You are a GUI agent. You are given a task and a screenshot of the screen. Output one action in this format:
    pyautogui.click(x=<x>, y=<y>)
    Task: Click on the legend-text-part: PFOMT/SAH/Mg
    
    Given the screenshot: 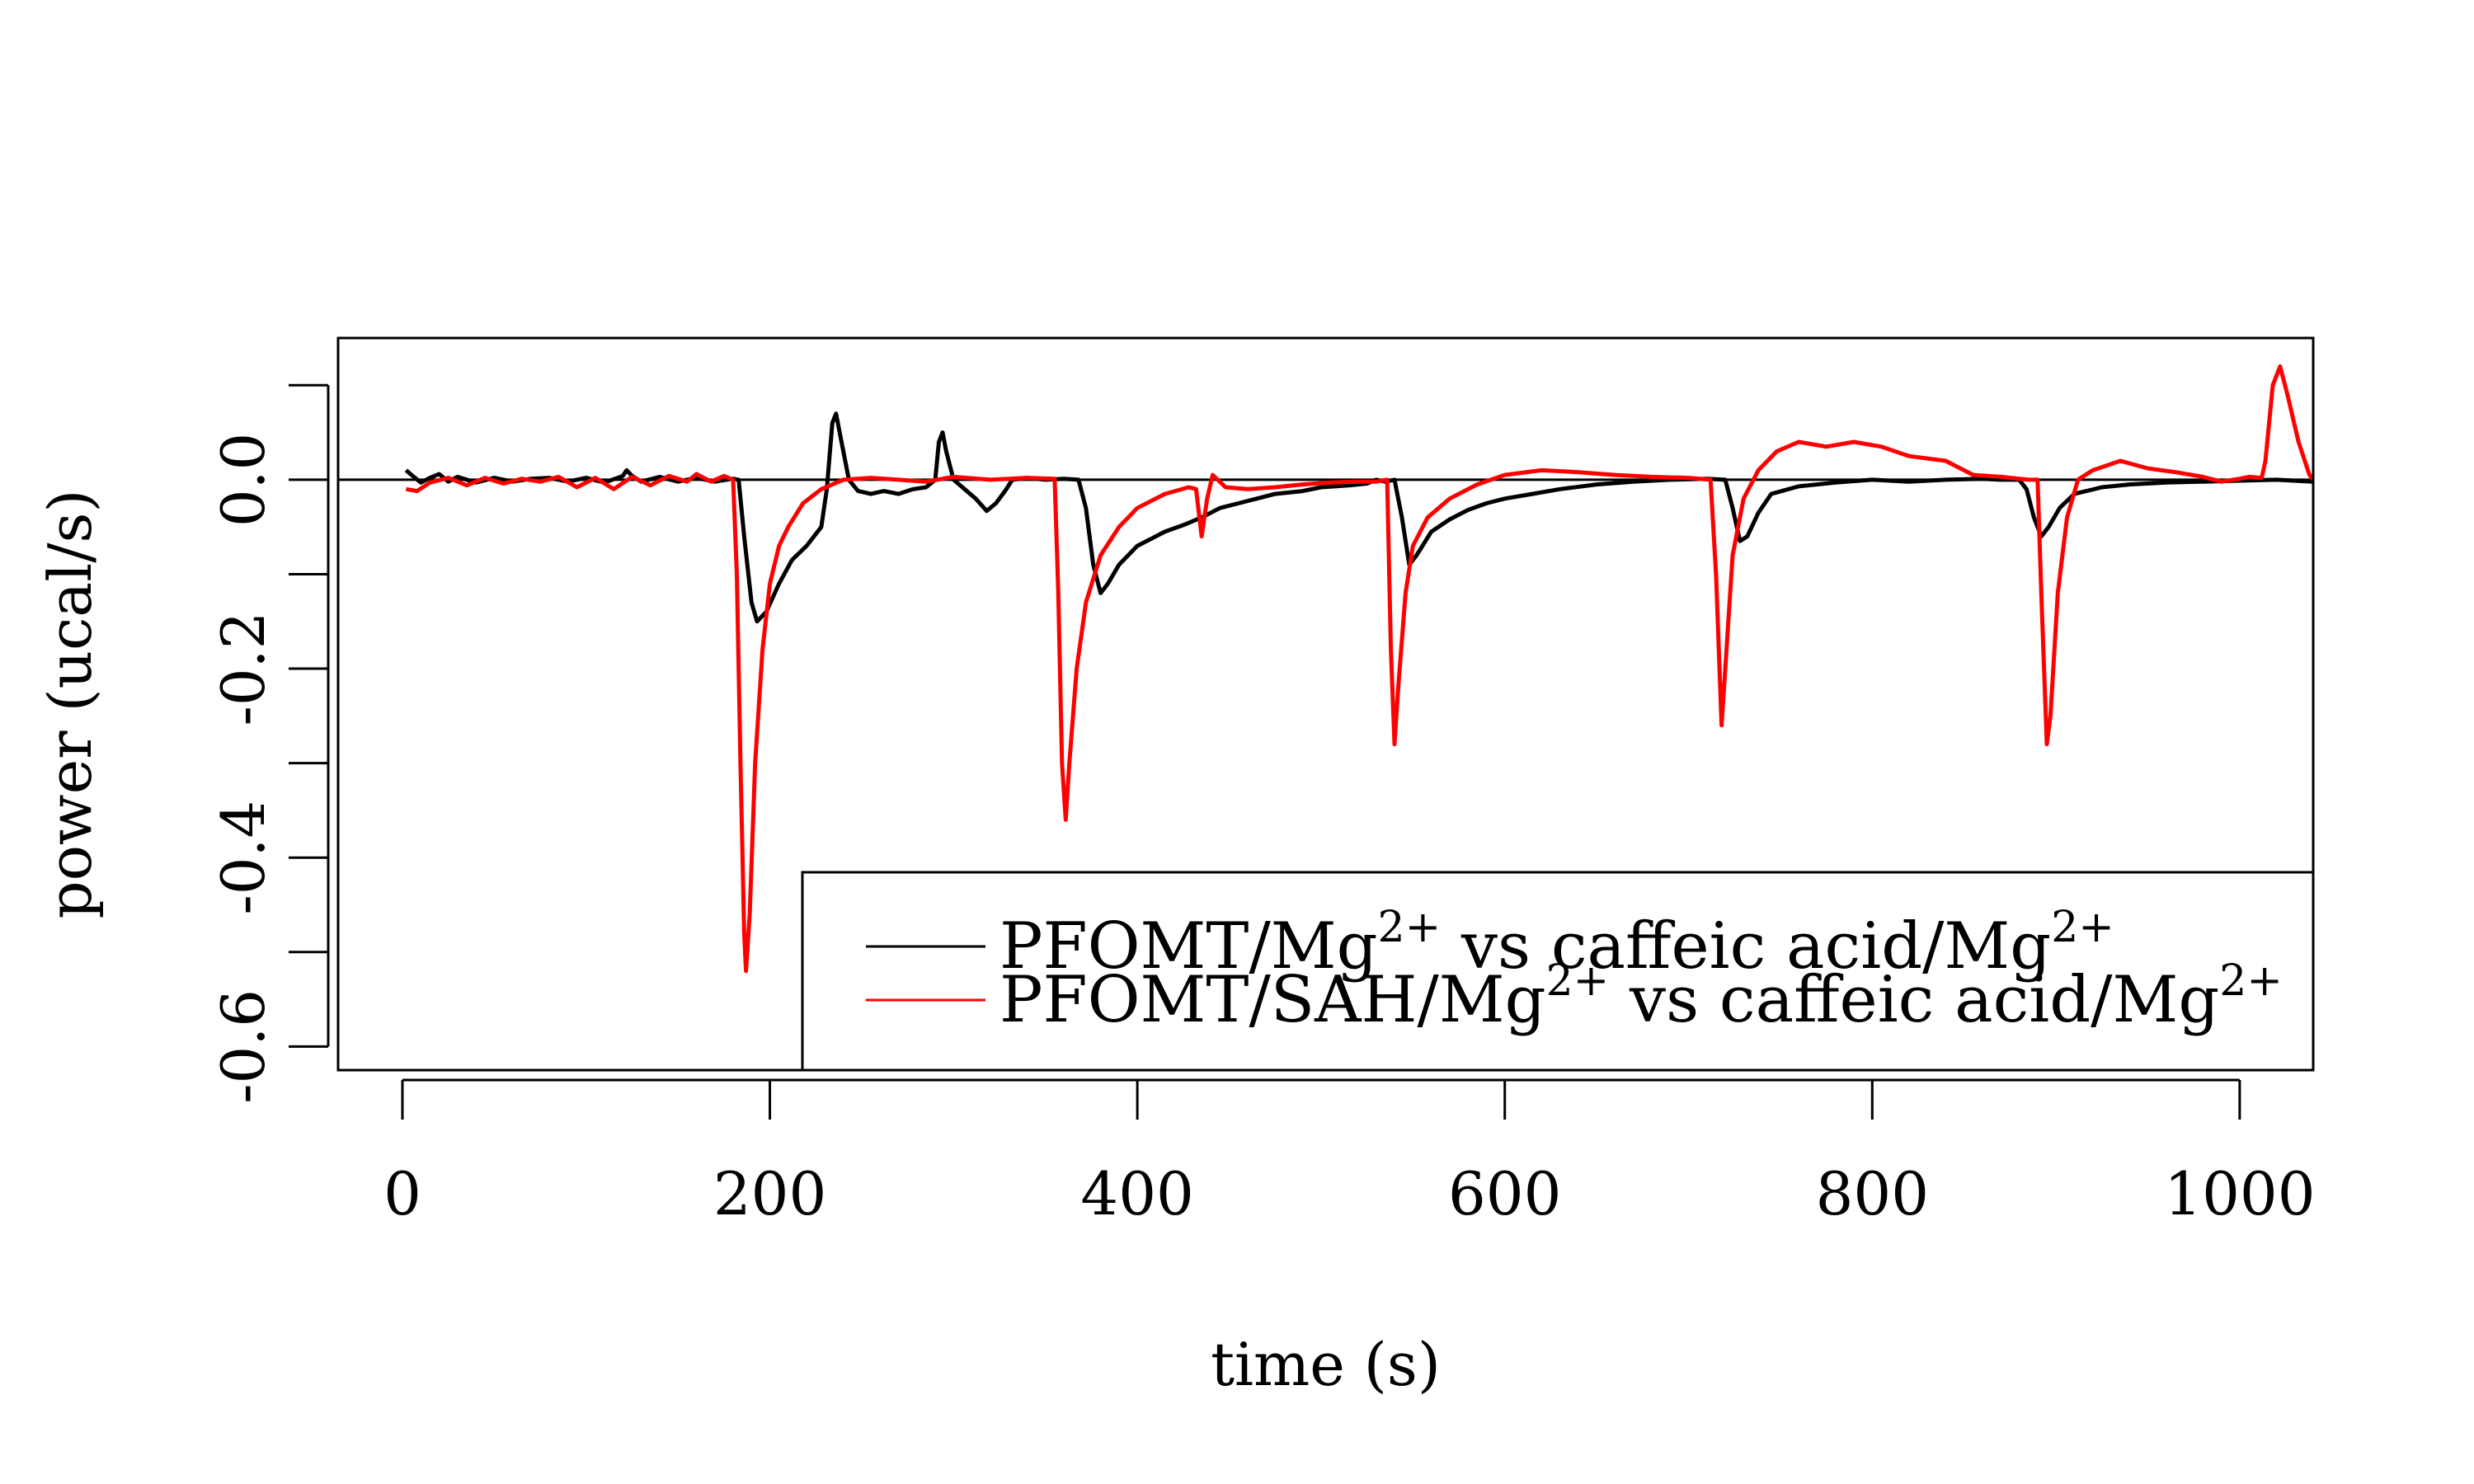 What is the action you would take?
    pyautogui.click(x=1272, y=1000)
    